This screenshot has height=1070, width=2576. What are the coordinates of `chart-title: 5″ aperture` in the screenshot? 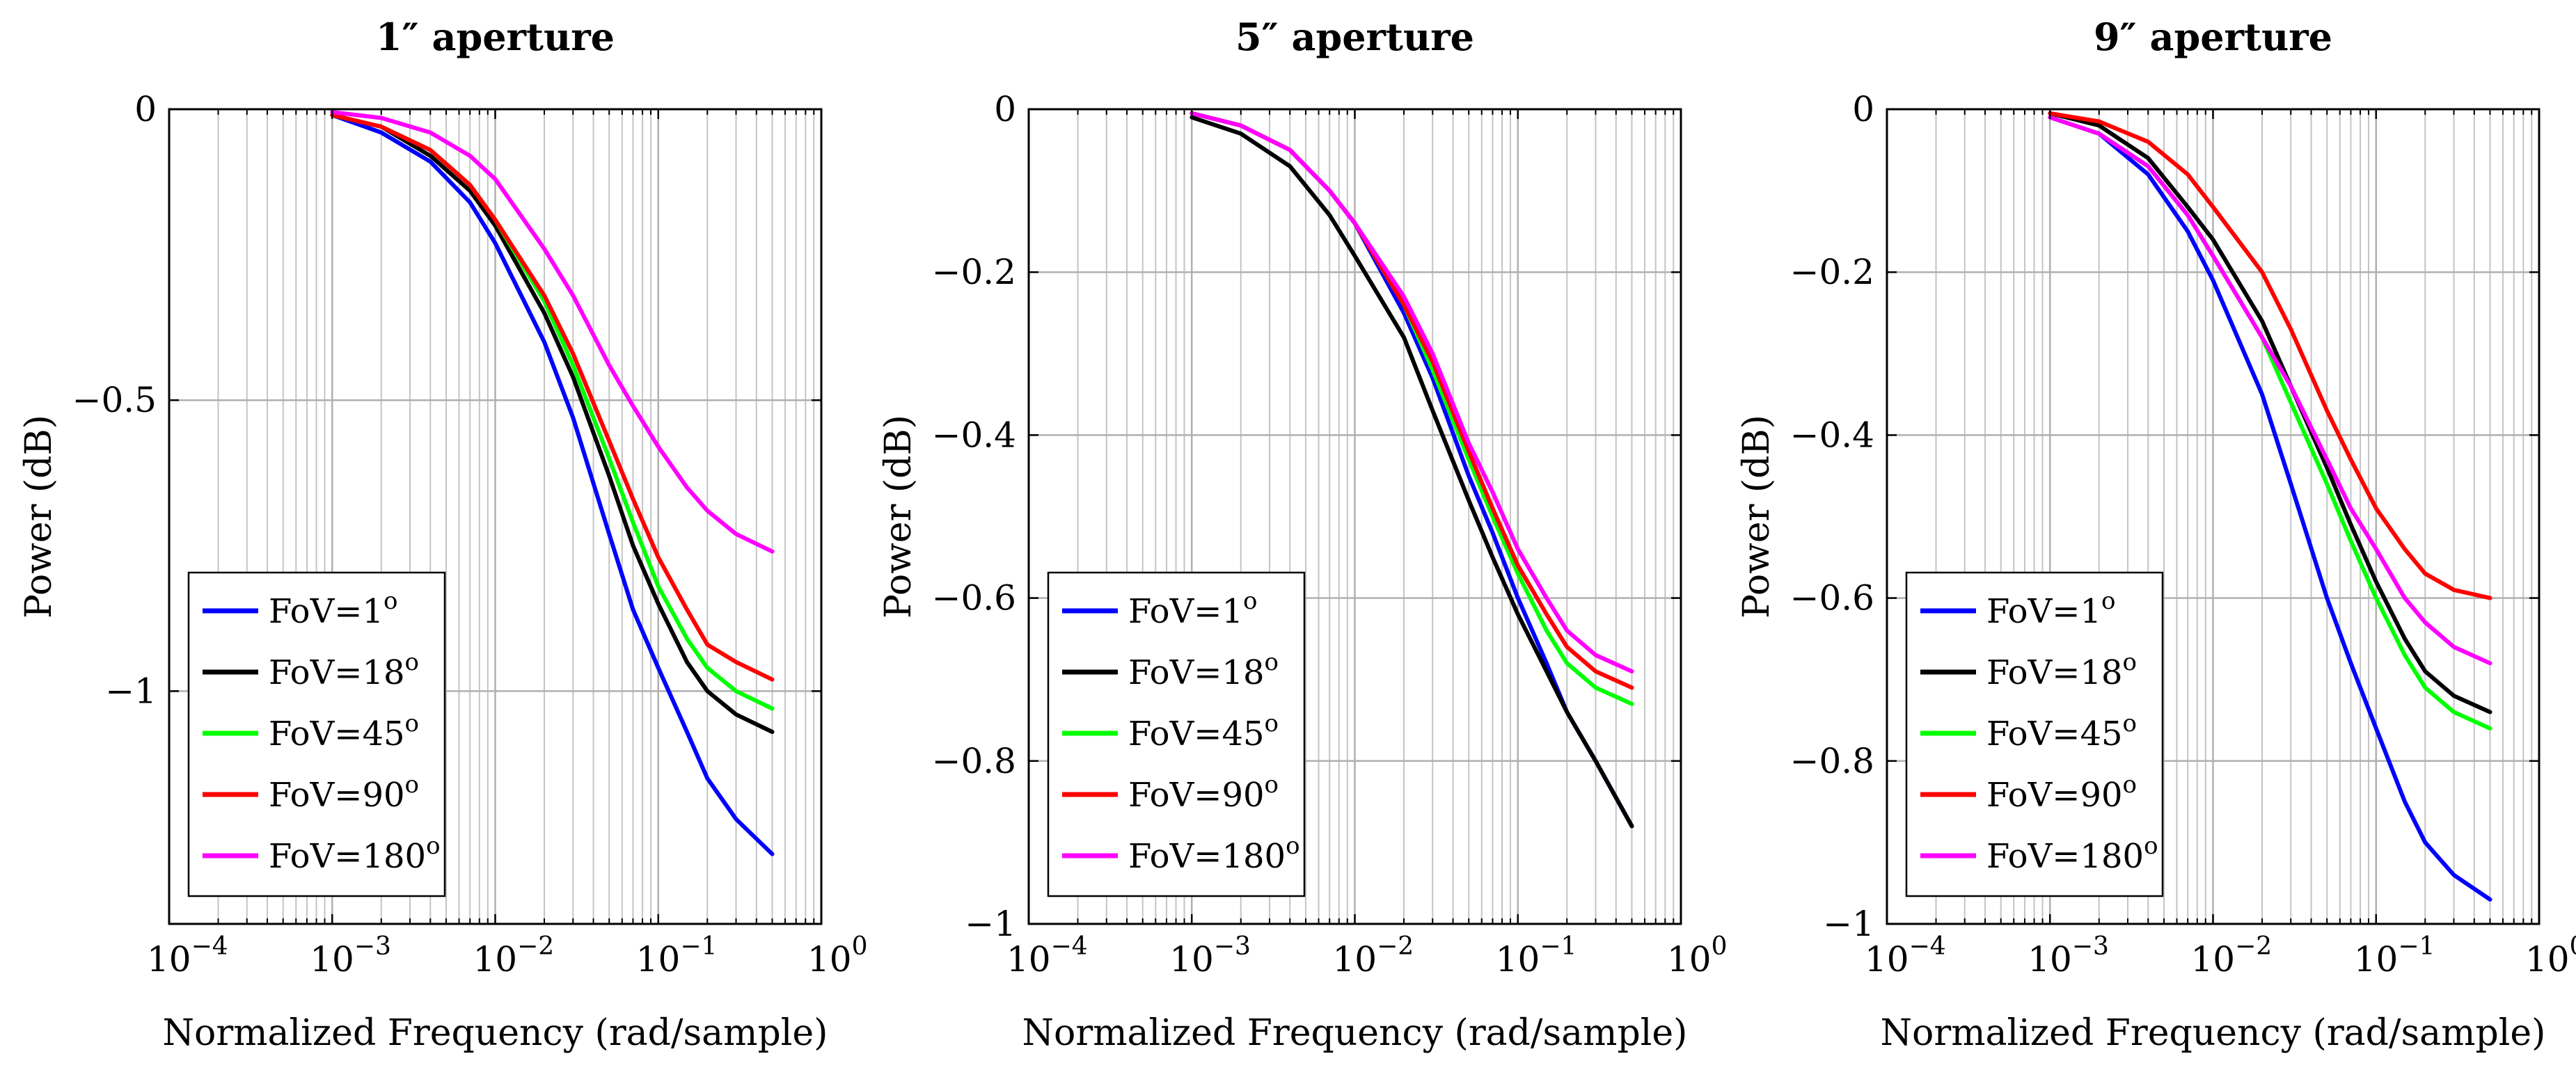 It's located at (1354, 37).